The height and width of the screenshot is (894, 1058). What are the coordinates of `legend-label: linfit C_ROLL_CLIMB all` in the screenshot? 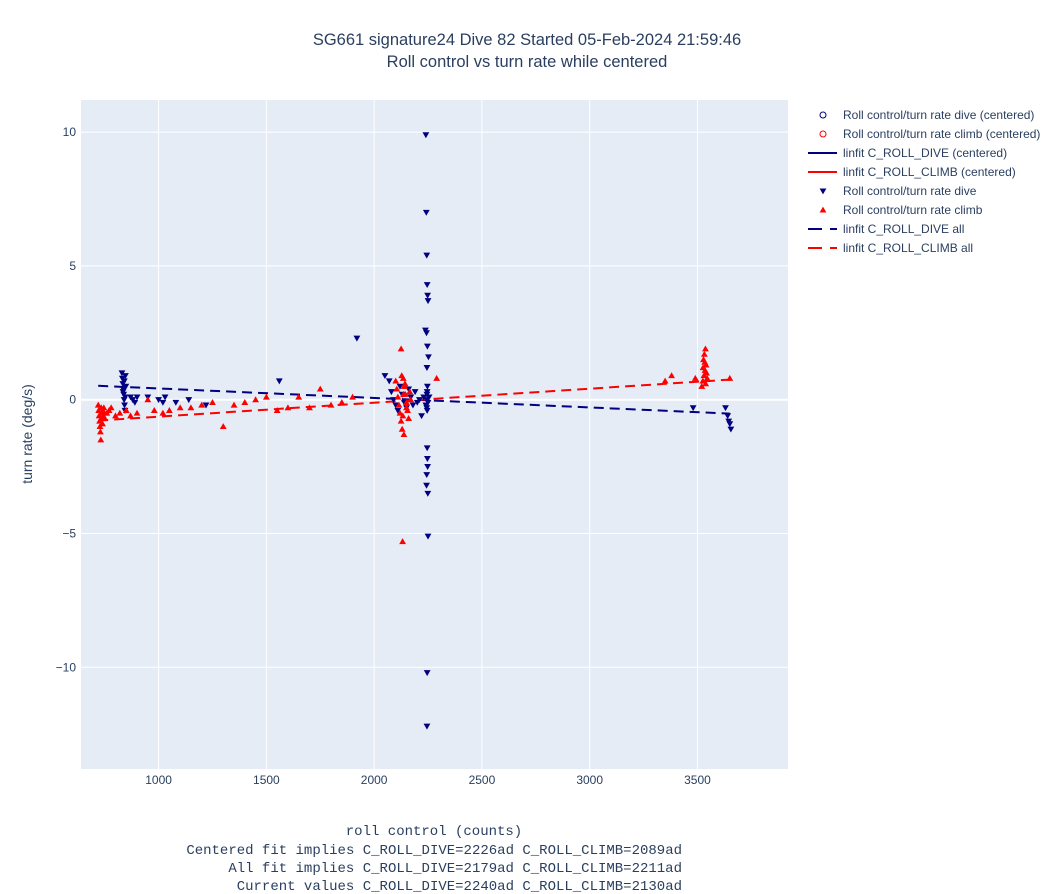 It's located at (908, 248).